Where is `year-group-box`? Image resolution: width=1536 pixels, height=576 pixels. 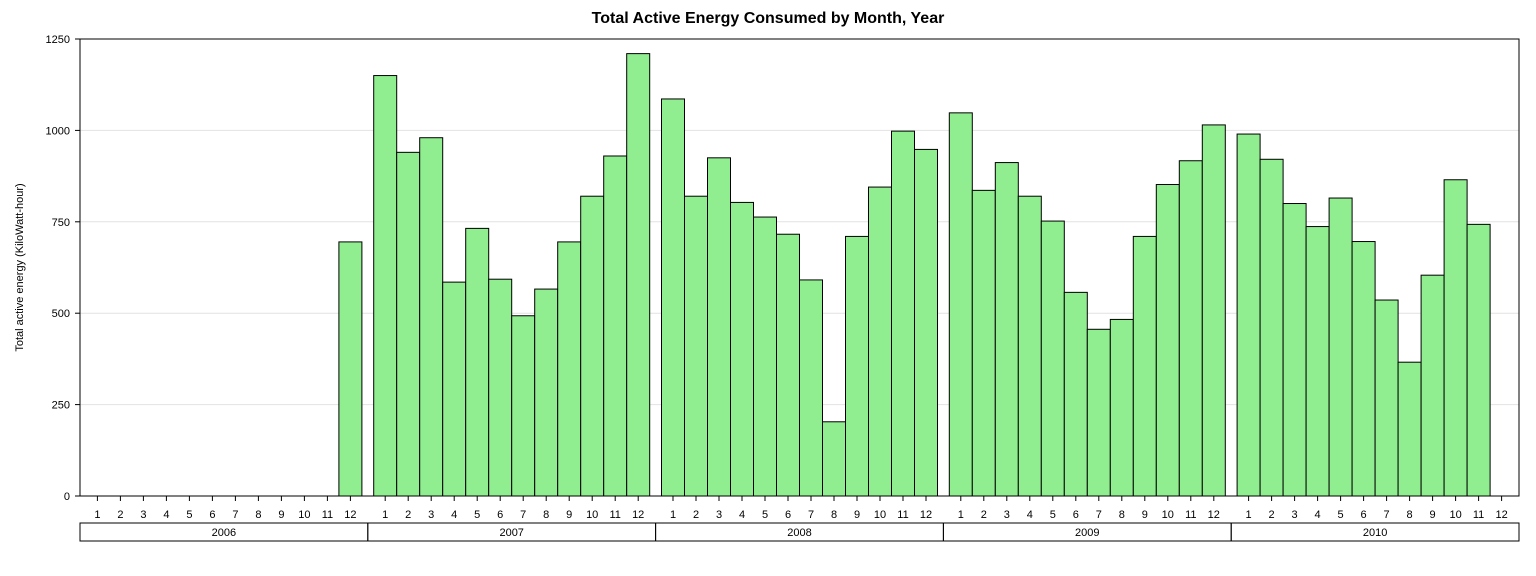
year-group-box is located at coordinates (1375, 532).